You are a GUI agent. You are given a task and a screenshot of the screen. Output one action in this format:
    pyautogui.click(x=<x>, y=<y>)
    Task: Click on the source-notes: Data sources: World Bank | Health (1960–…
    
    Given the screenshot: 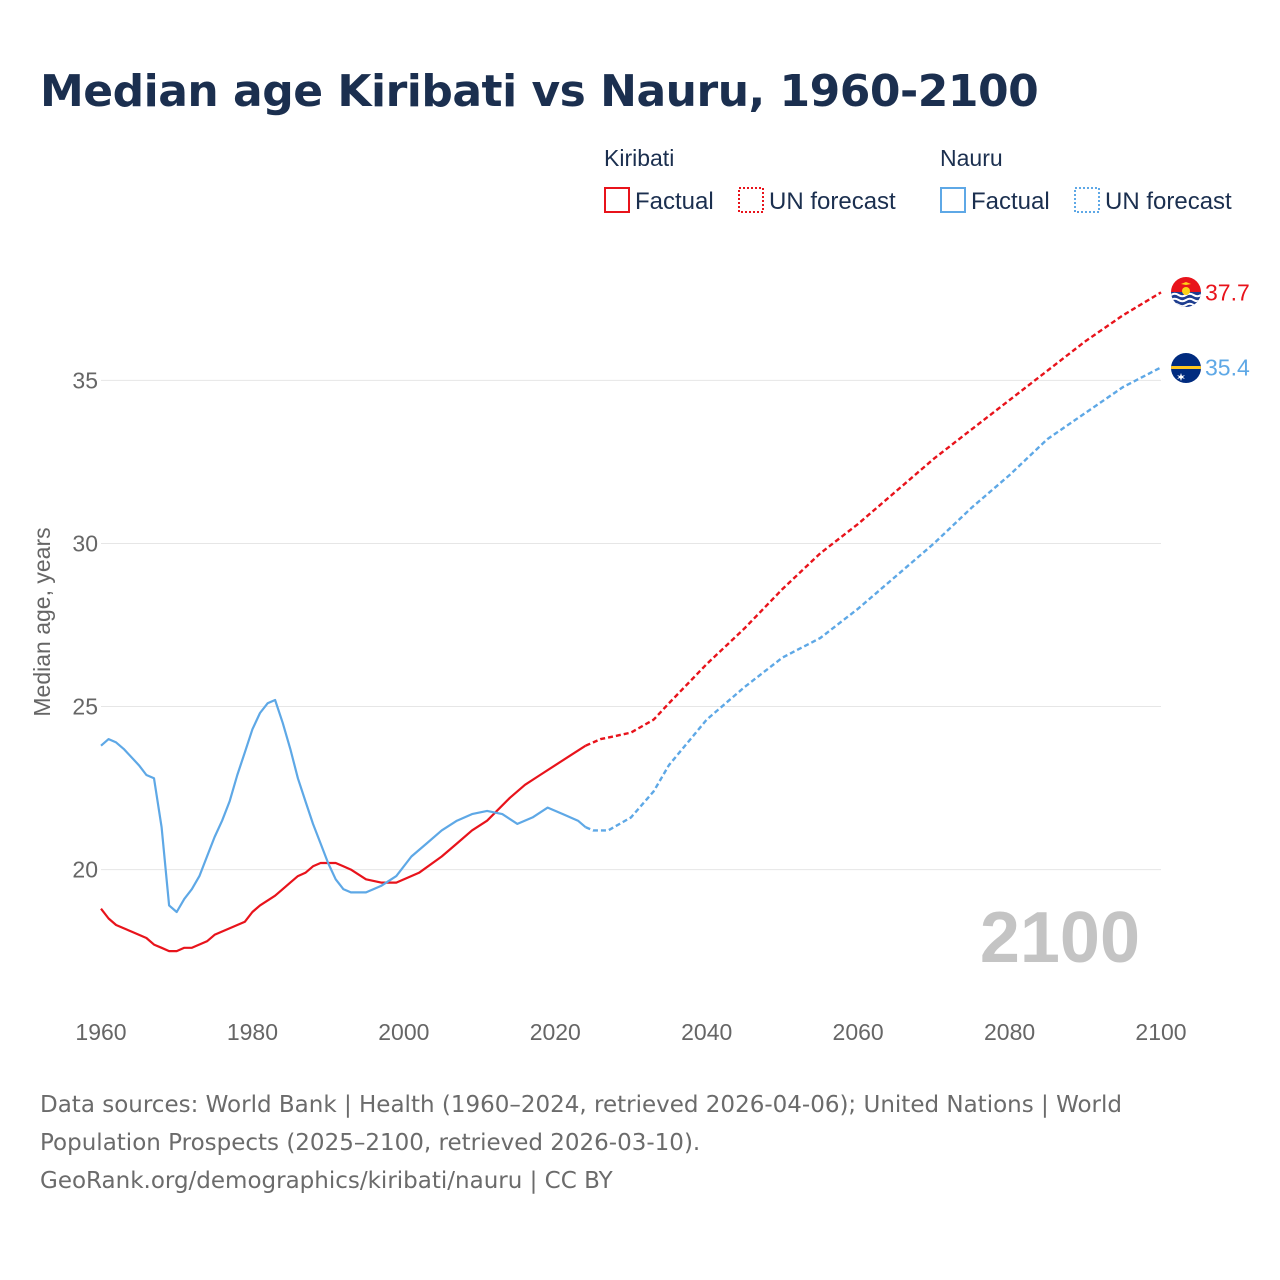 What is the action you would take?
    pyautogui.click(x=620, y=1143)
    